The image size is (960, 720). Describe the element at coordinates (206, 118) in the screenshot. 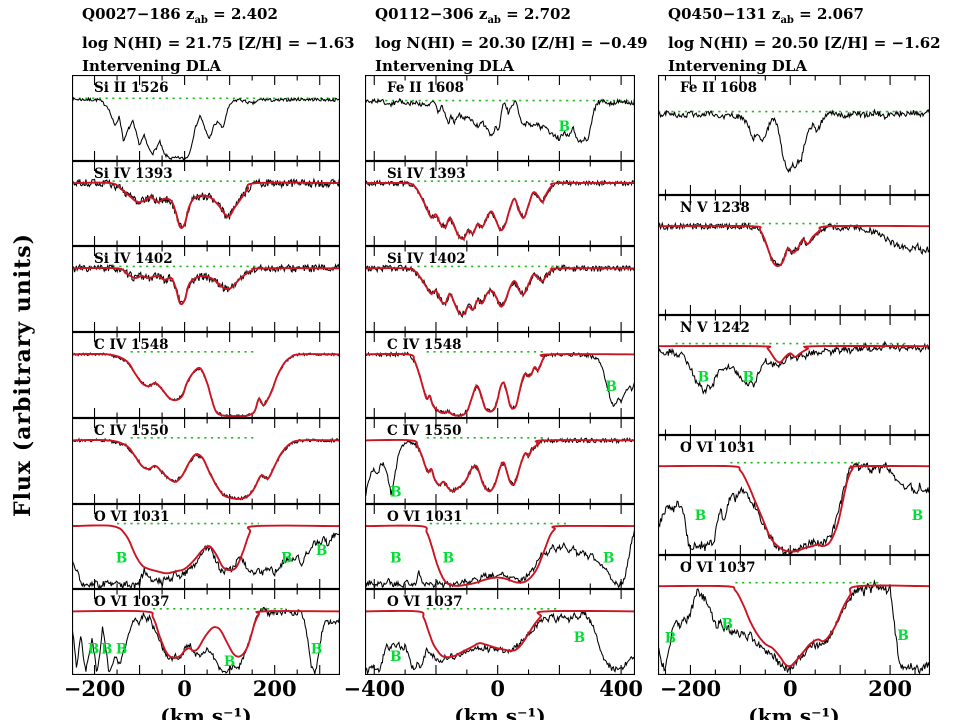

I see `panel-si-ii-1526: Si II 1526` at that location.